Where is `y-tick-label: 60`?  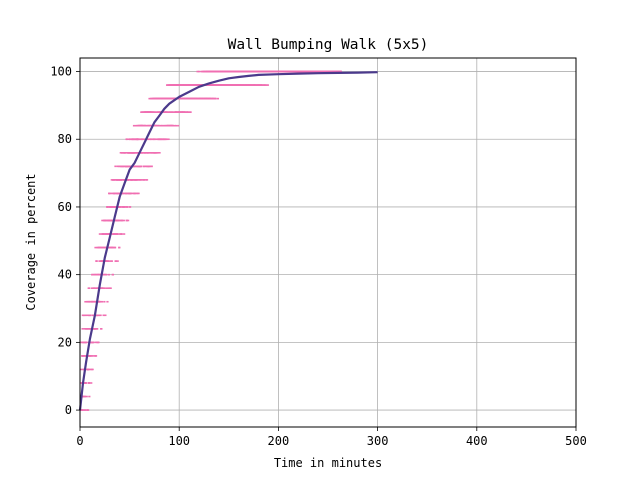
y-tick-label: 60 is located at coordinates (65, 207).